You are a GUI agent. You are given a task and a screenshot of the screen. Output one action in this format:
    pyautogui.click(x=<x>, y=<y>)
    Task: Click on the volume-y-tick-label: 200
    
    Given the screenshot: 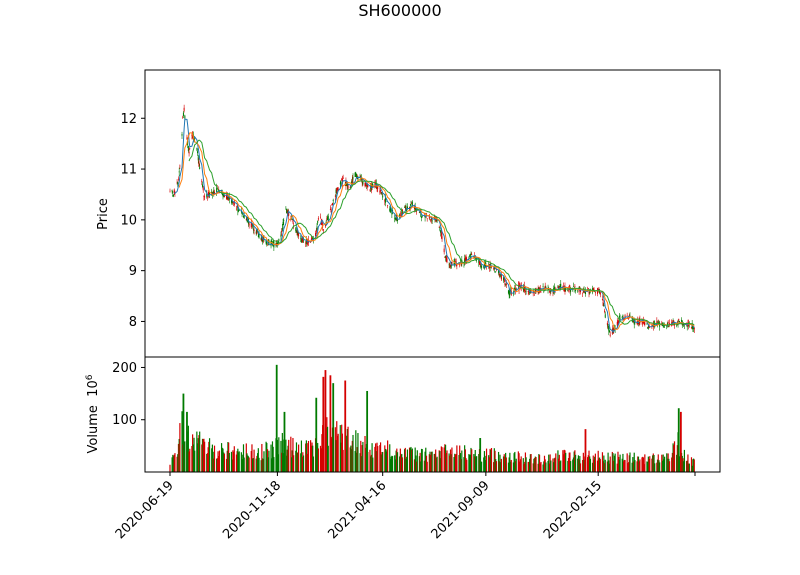 What is the action you would take?
    pyautogui.click(x=124, y=368)
    